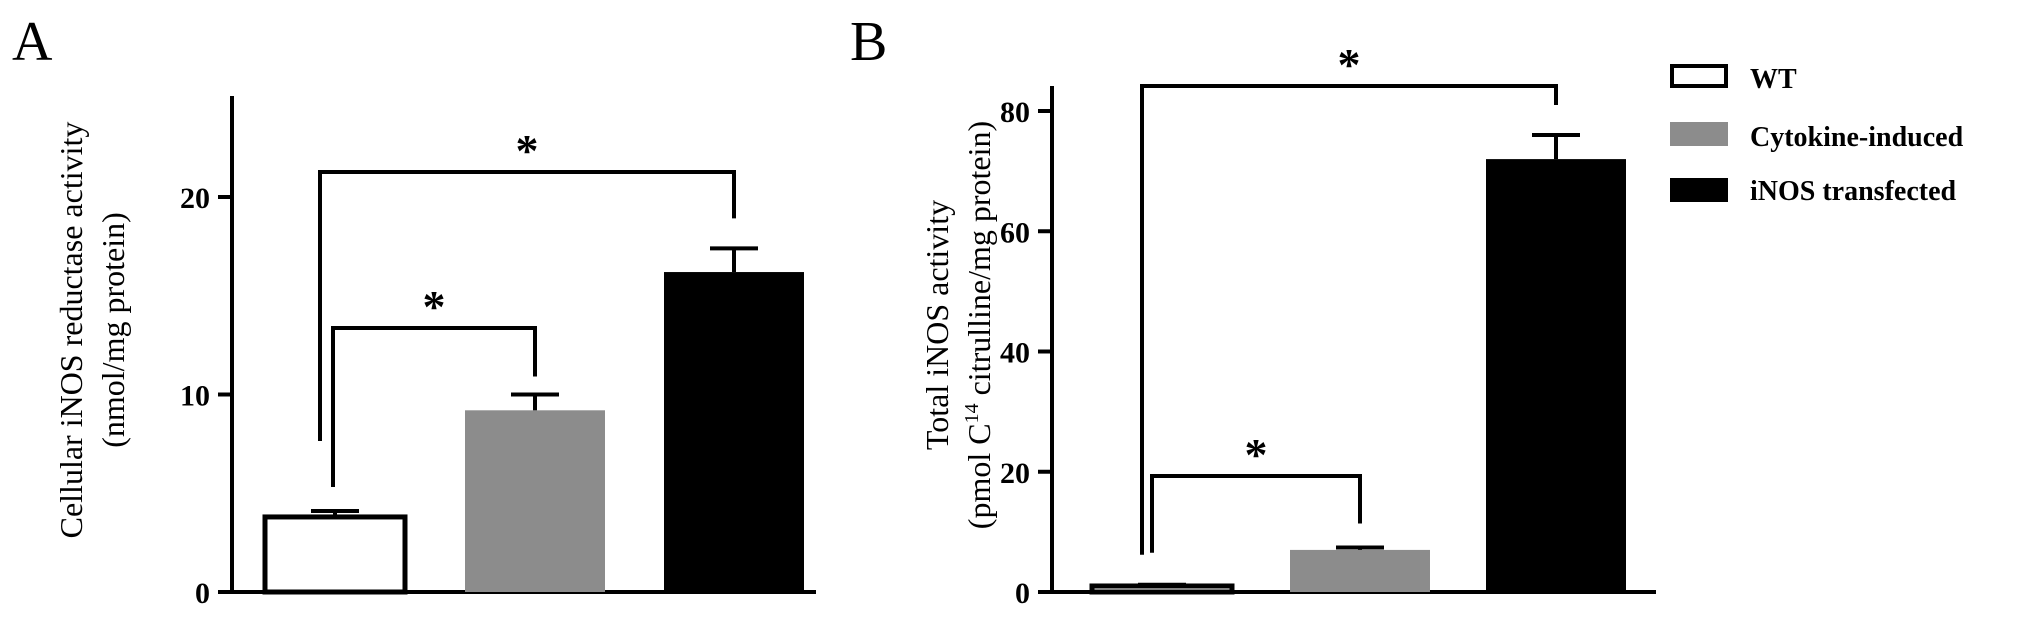  What do you see at coordinates (1857, 137) in the screenshot?
I see `legend-label-cytokine: Cytokine-induced` at bounding box center [1857, 137].